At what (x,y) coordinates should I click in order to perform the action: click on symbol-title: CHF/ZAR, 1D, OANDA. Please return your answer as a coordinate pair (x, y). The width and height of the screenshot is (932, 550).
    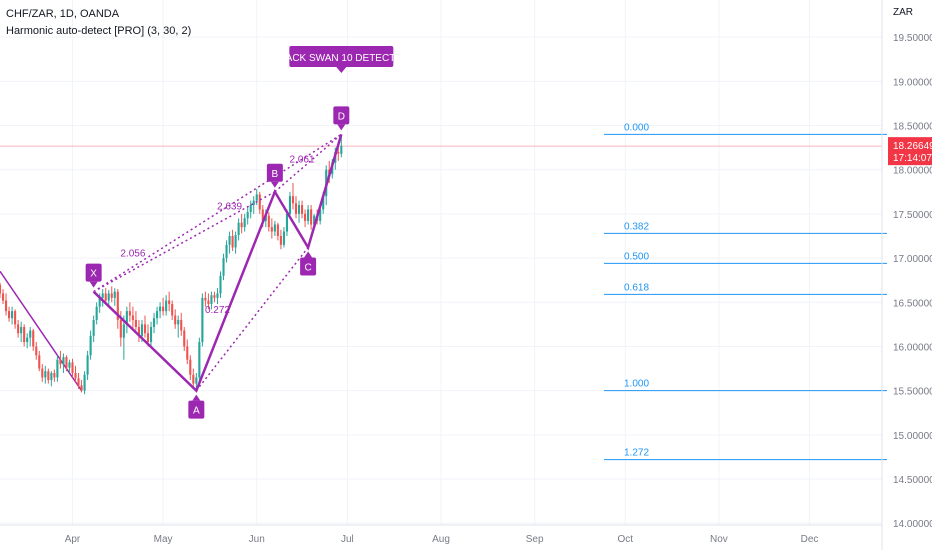
    Looking at the image, I should click on (63, 14).